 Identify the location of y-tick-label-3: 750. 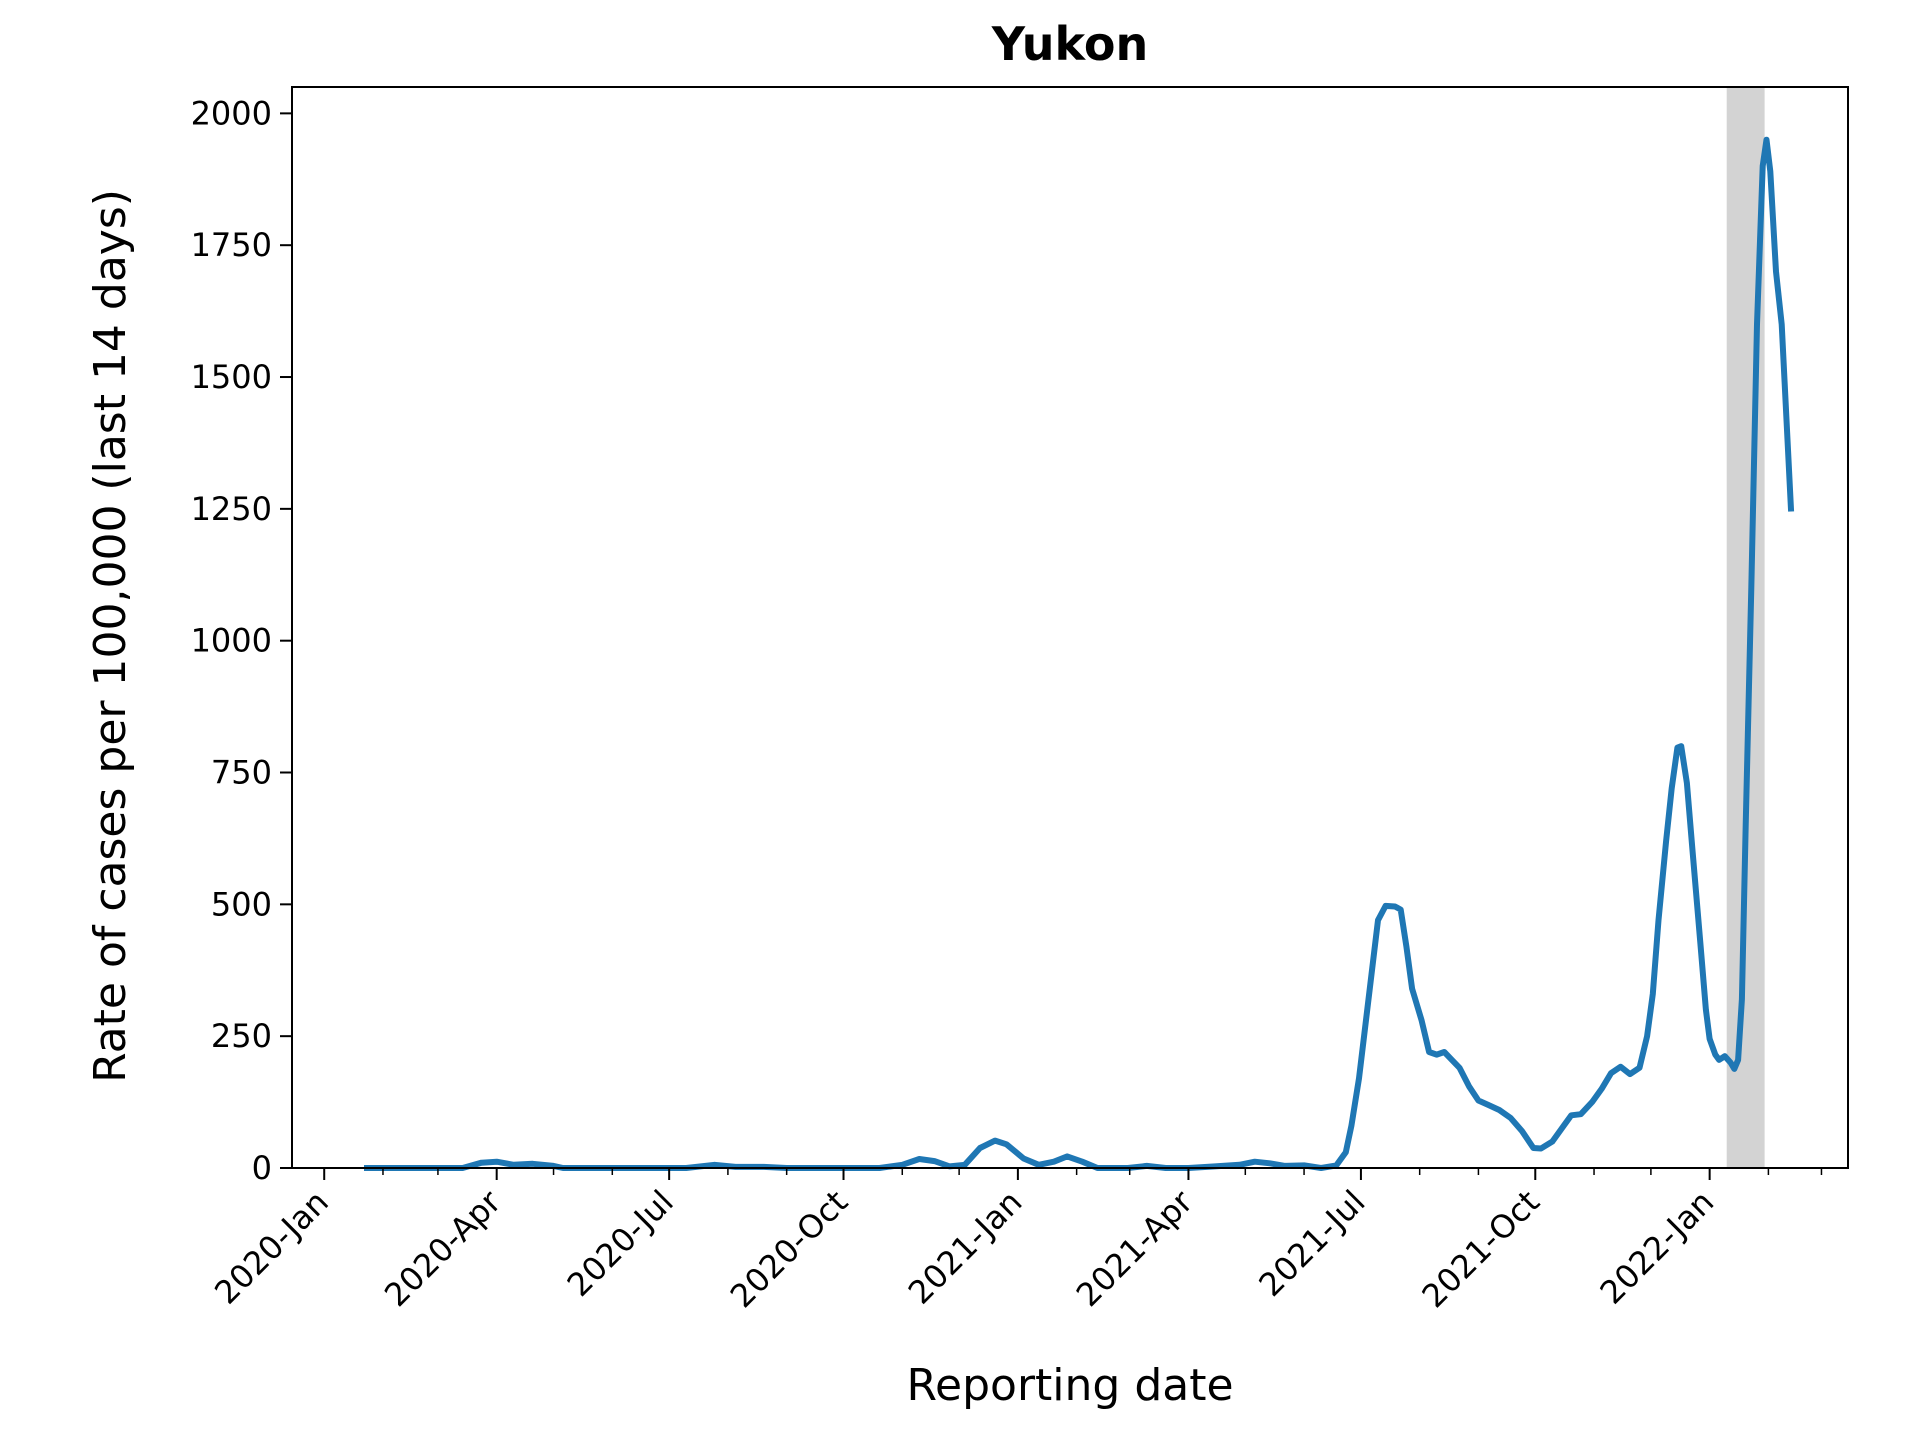
(241, 773).